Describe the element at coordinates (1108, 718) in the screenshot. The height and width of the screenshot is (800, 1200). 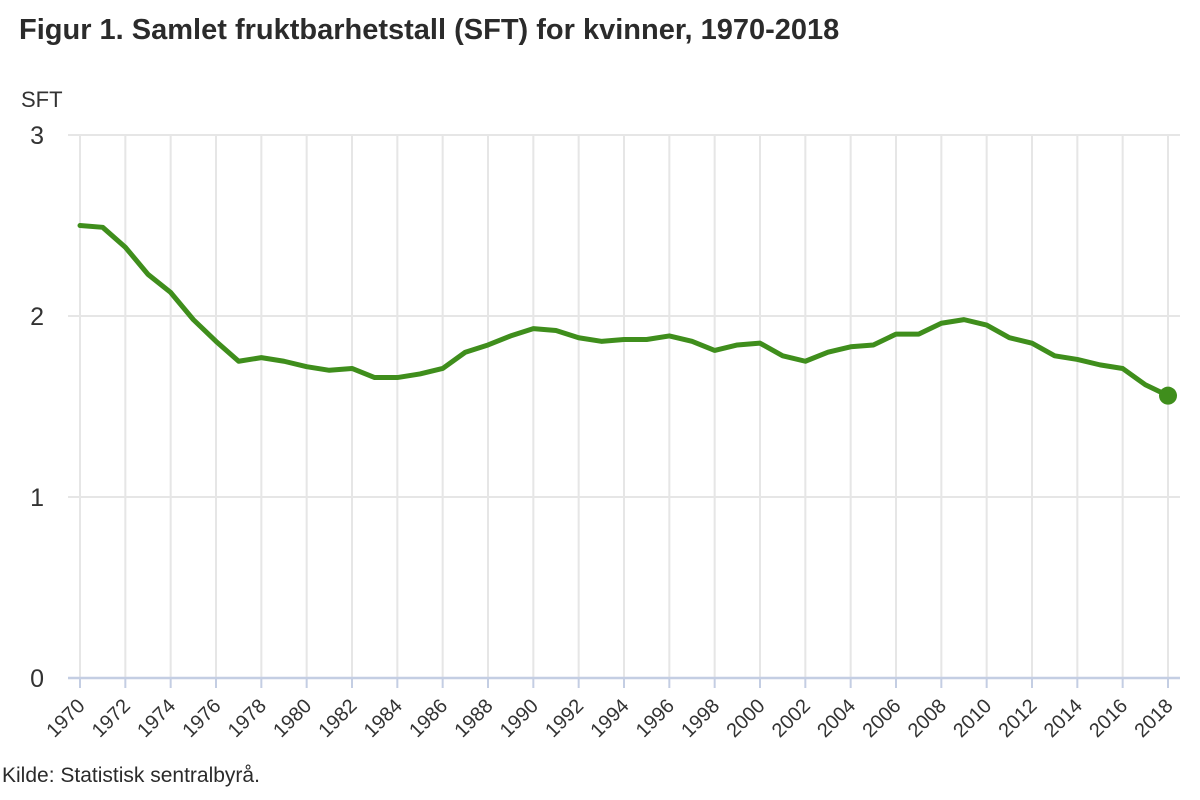
I see `x-tick-label: 2016` at that location.